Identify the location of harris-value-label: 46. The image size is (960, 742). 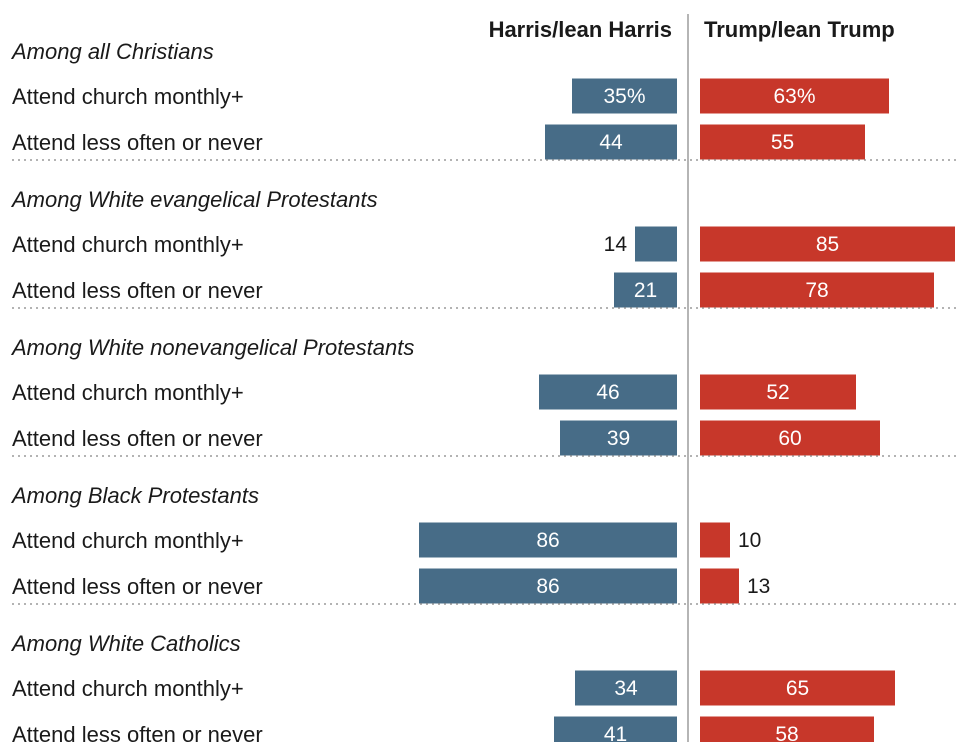
(607, 392).